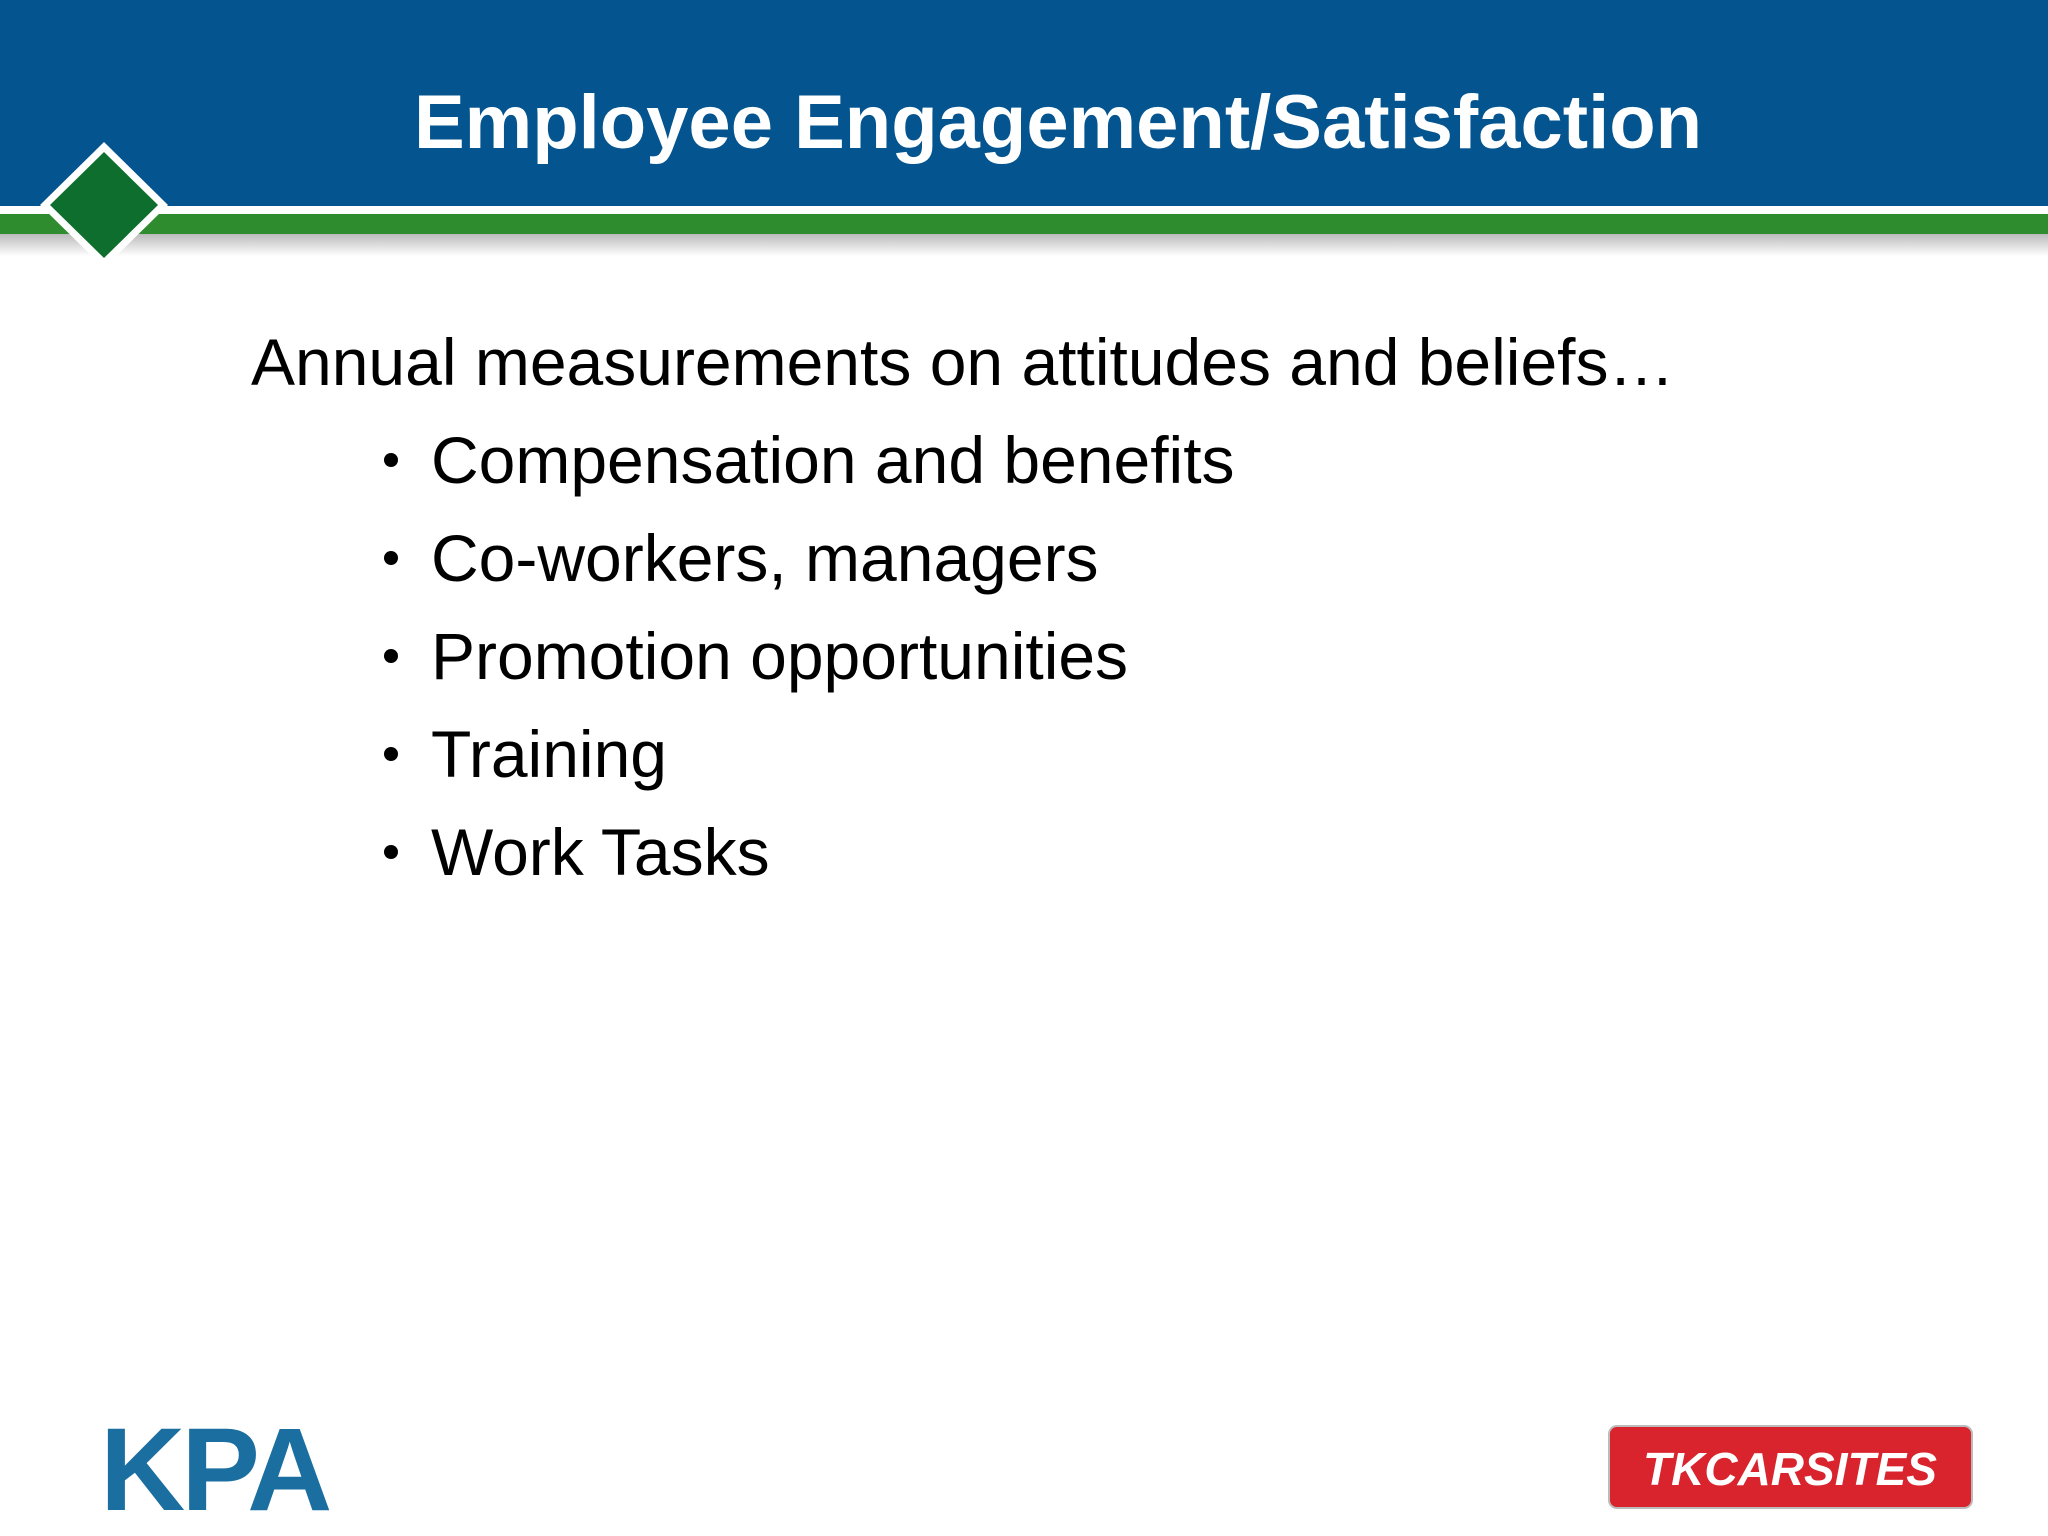 Image resolution: width=2048 pixels, height=1536 pixels. What do you see at coordinates (1024, 224) in the screenshot?
I see `green-stripe` at bounding box center [1024, 224].